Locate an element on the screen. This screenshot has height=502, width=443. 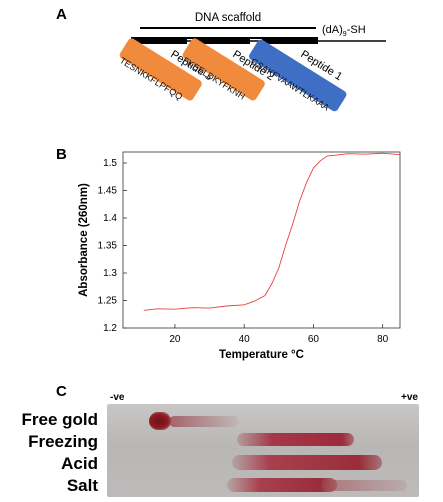
lane-label-free-gold: Free gold is located at coordinates (59, 419).